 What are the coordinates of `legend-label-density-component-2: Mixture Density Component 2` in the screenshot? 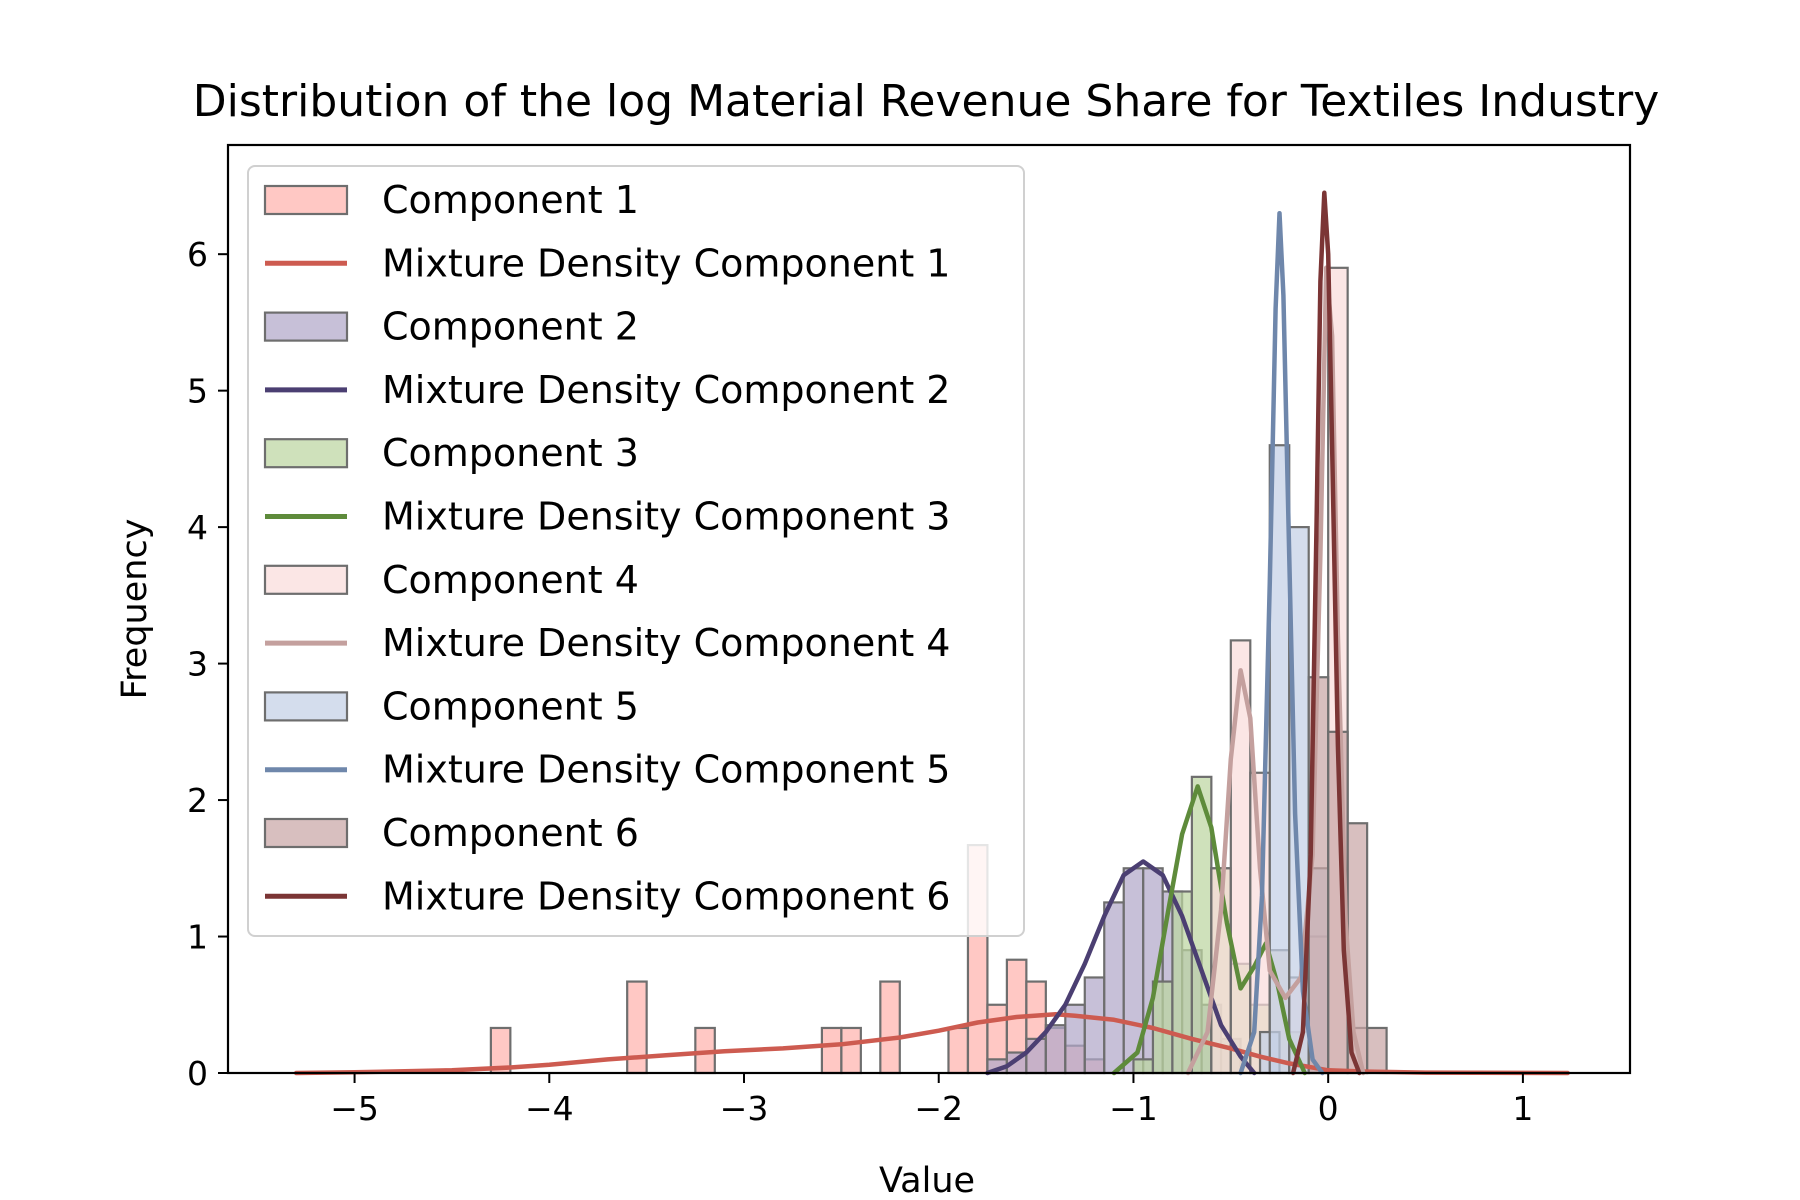 It's located at (666, 390).